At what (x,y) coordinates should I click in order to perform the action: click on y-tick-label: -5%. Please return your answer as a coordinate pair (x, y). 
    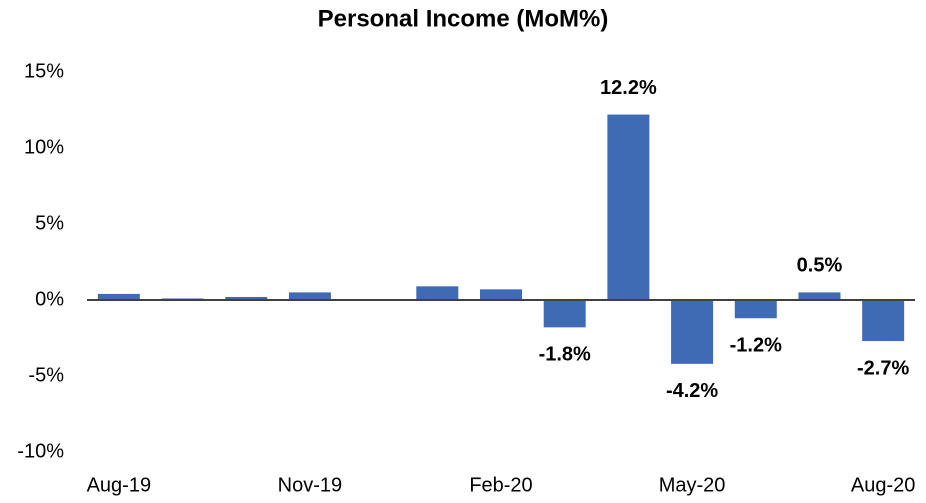
    Looking at the image, I should click on (46, 375).